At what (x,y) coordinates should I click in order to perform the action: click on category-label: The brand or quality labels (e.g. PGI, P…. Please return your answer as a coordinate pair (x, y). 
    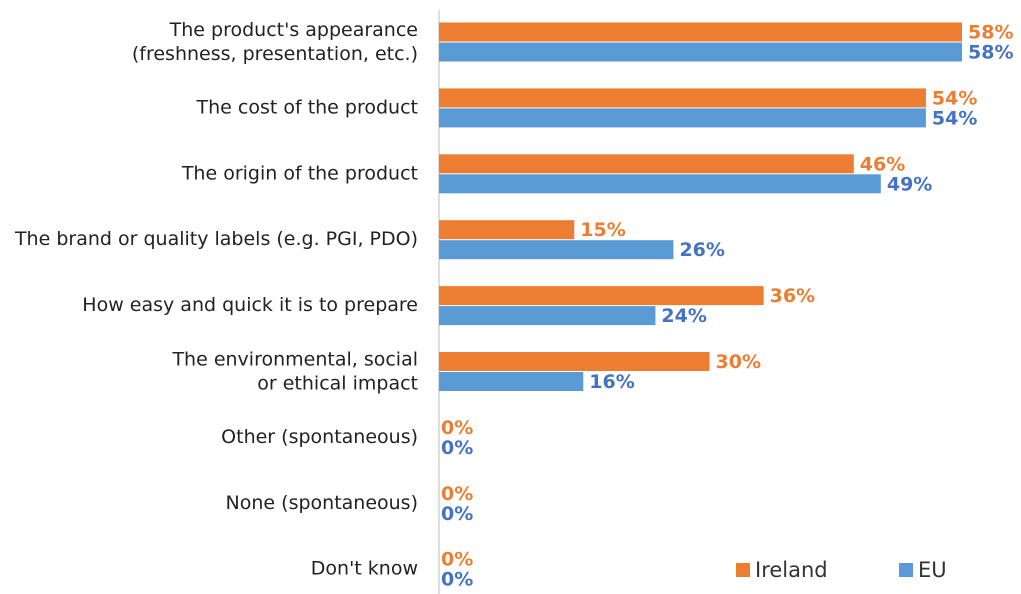
    Looking at the image, I should click on (216, 239).